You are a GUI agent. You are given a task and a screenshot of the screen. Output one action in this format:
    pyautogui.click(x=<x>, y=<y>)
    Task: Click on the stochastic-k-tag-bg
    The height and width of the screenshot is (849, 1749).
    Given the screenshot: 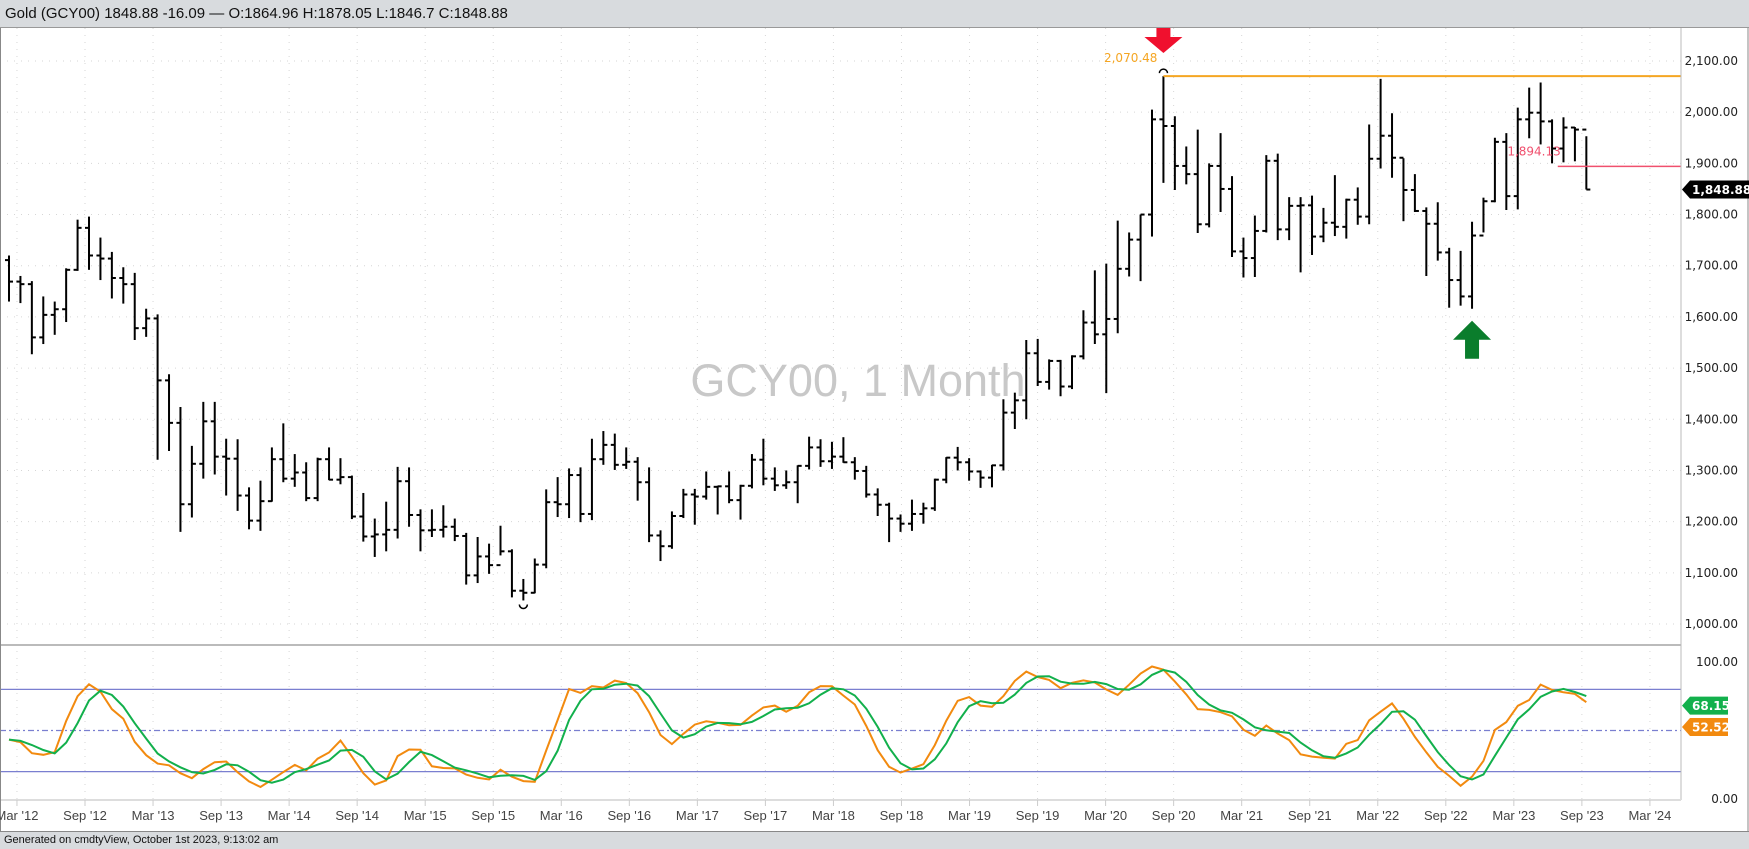 What is the action you would take?
    pyautogui.click(x=1705, y=727)
    